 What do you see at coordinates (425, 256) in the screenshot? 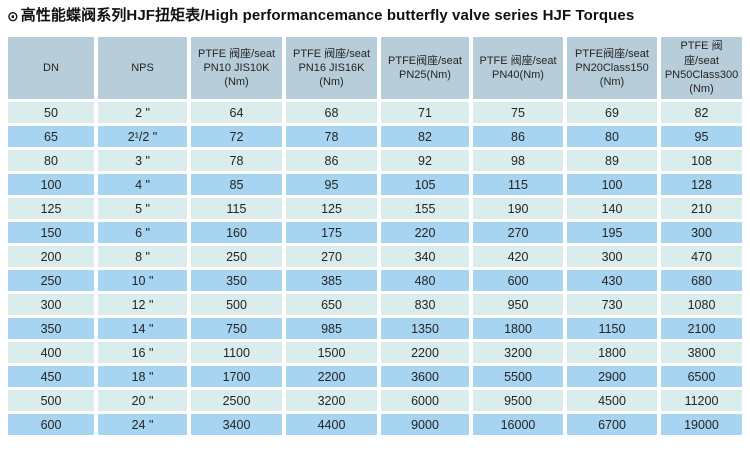
I see `torque-value-cell: 340` at bounding box center [425, 256].